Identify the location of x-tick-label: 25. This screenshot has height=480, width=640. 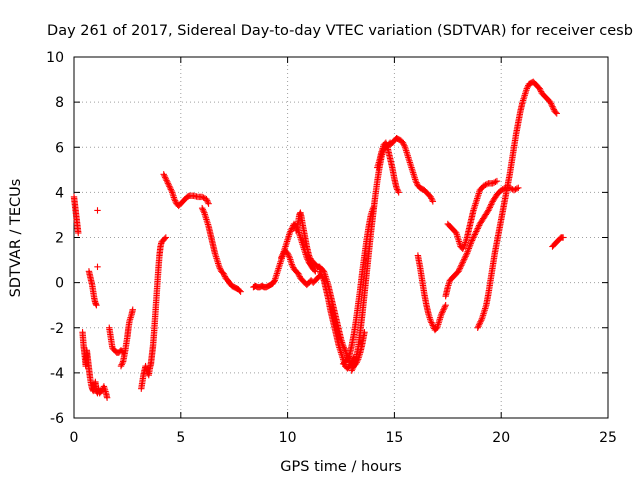
(608, 438).